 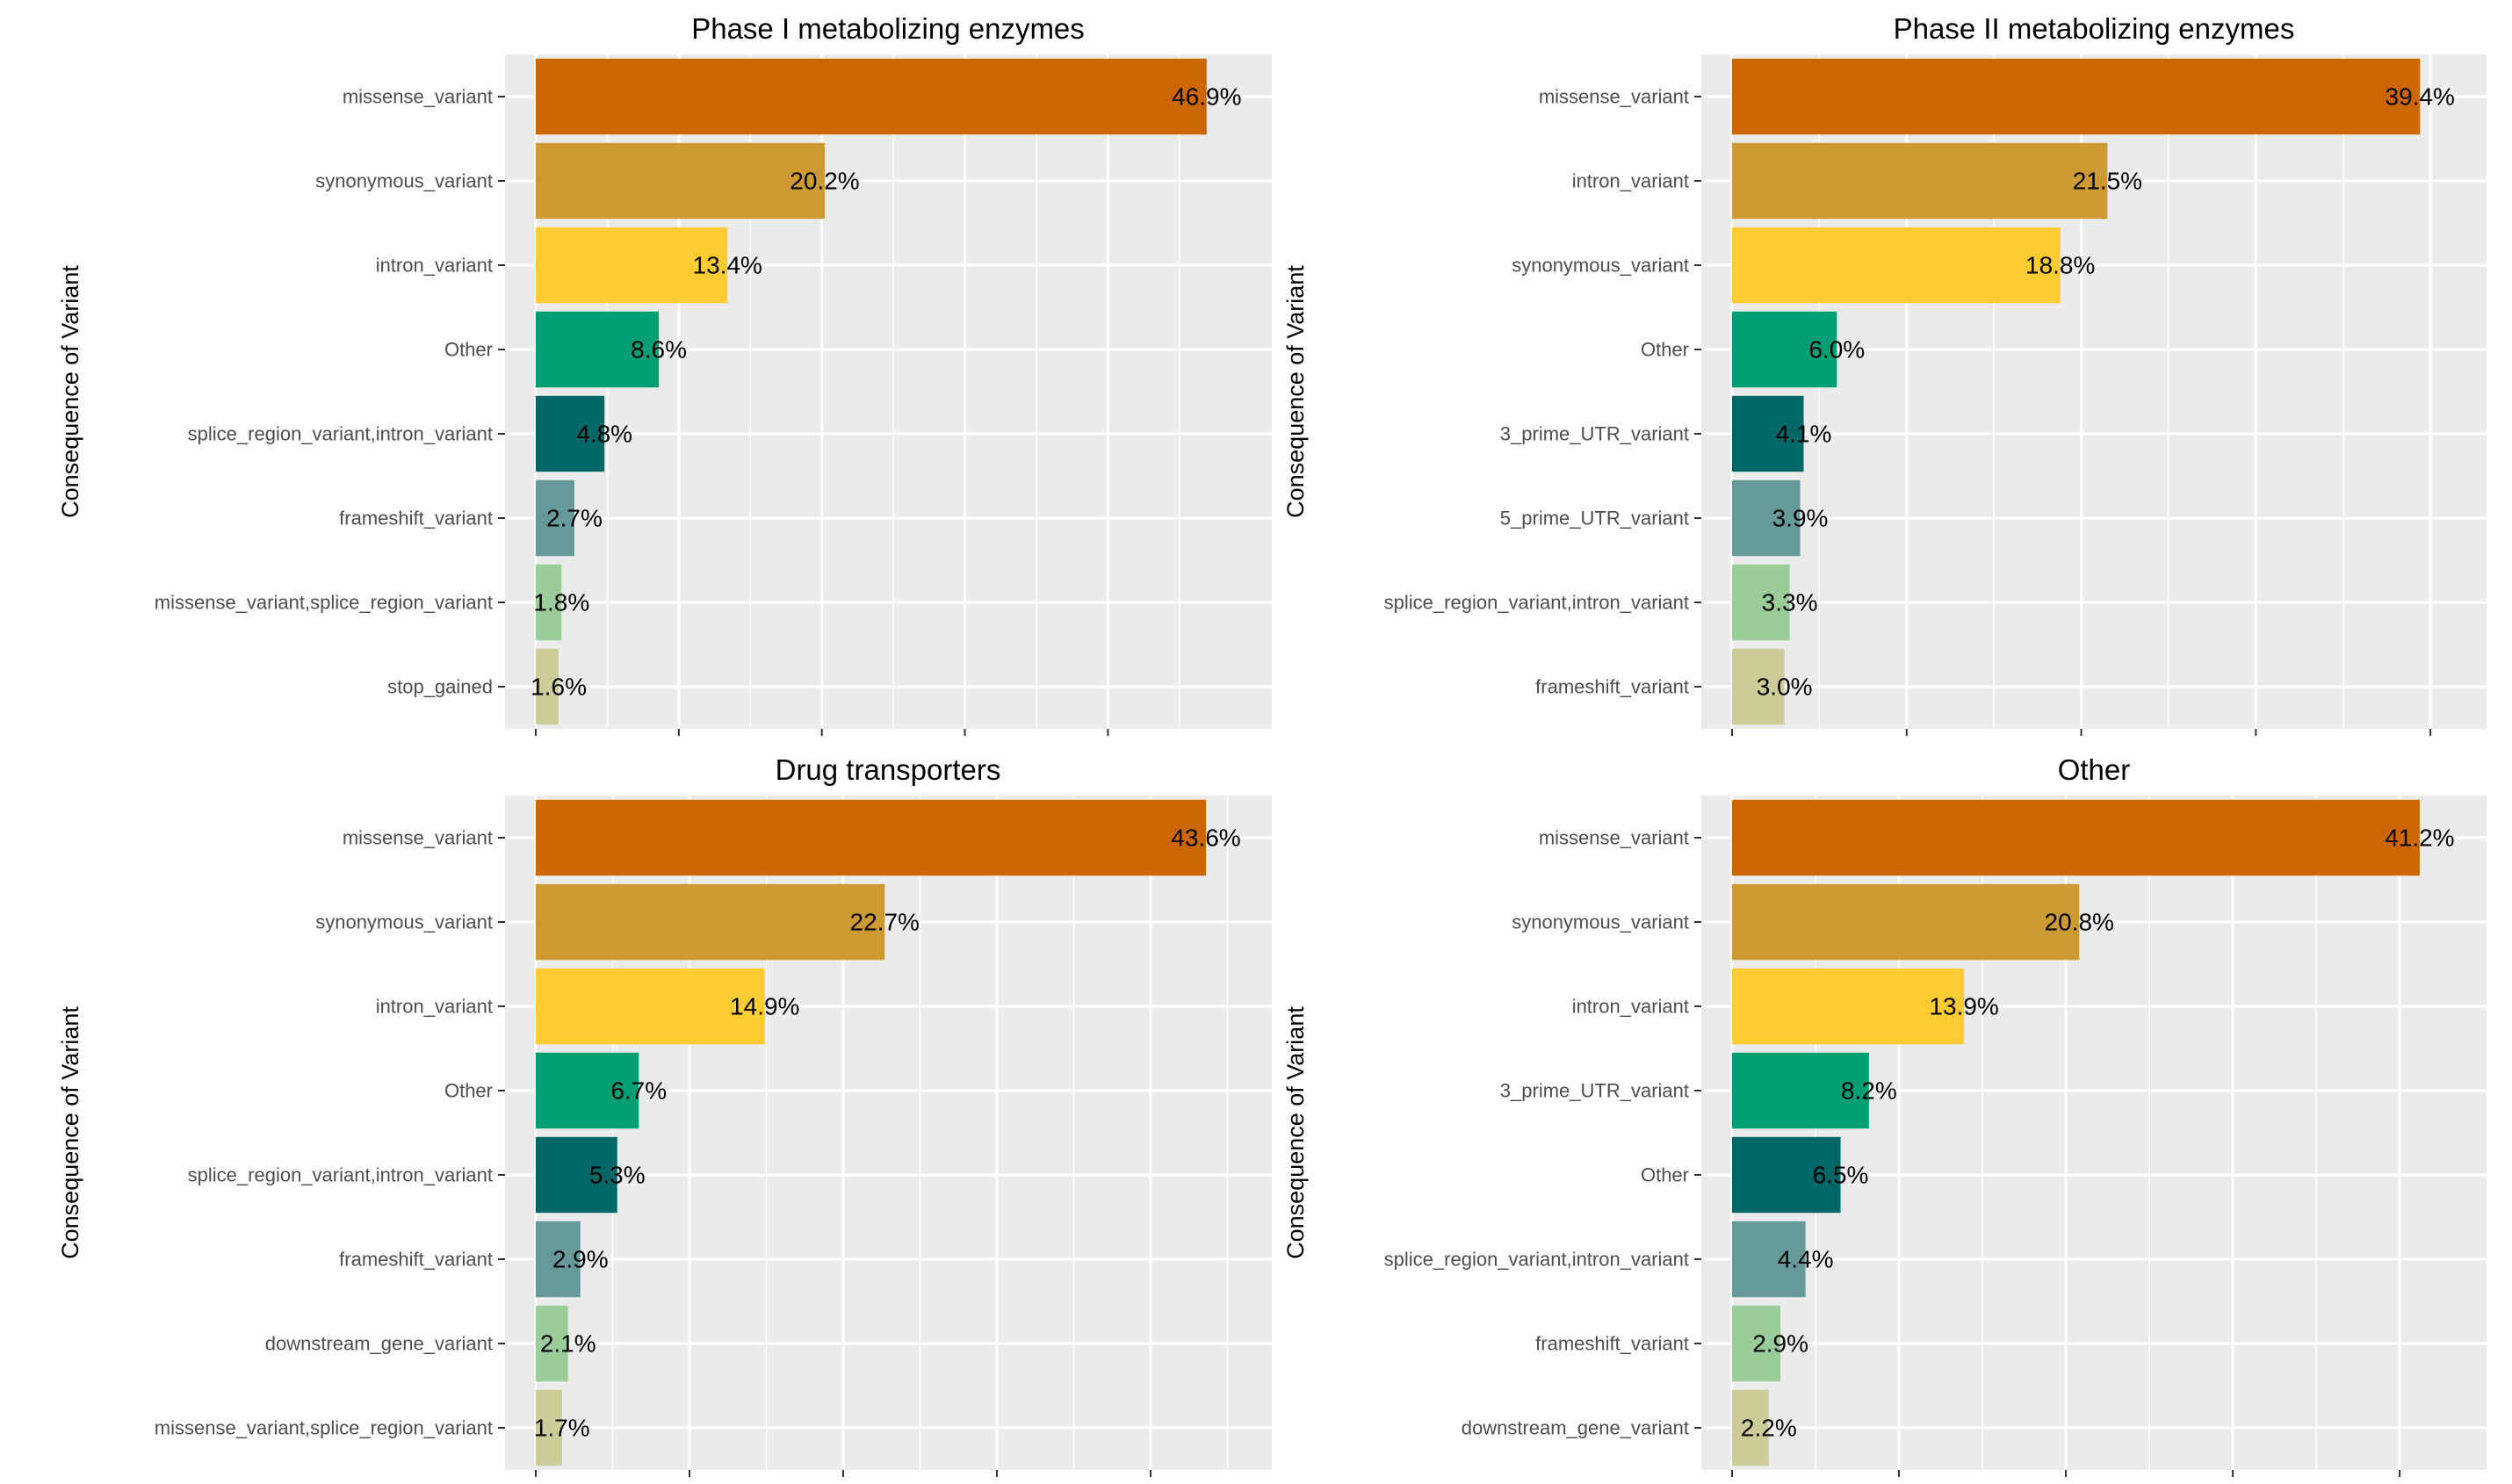 I want to click on data-label: 3.0%, so click(x=1785, y=687).